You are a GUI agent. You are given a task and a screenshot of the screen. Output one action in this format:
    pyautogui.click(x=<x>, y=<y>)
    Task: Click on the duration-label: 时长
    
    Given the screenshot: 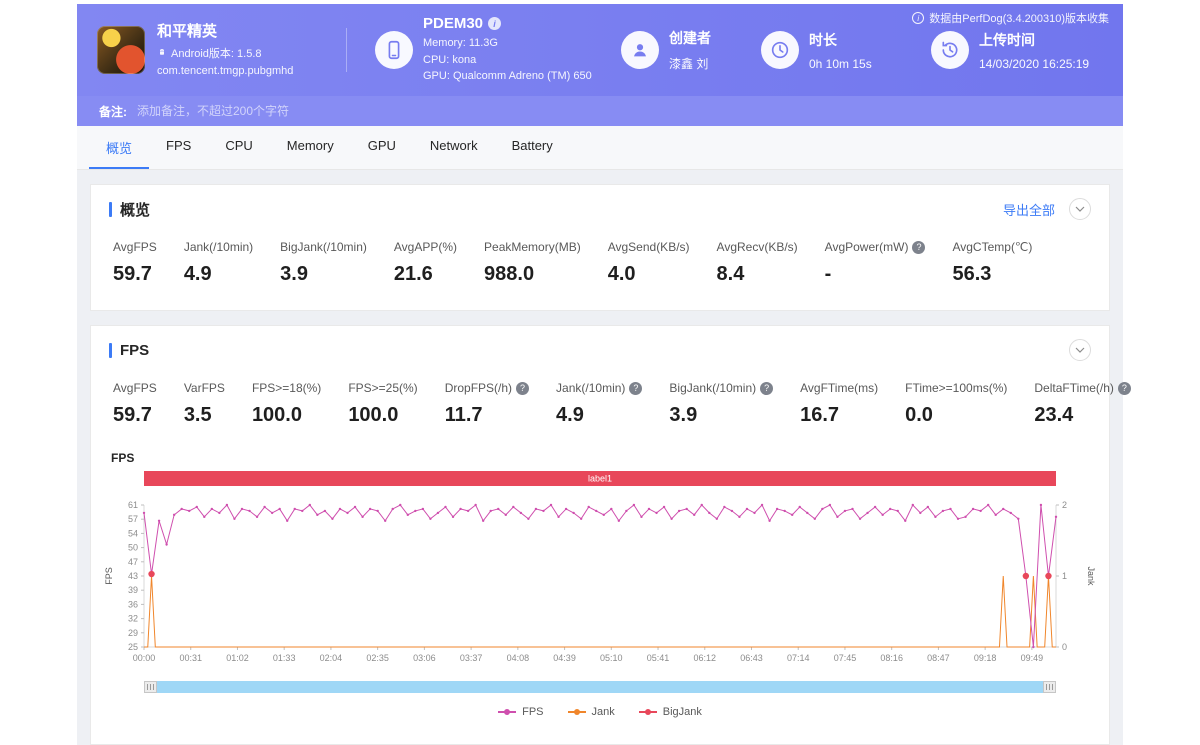 What is the action you would take?
    pyautogui.click(x=823, y=39)
    